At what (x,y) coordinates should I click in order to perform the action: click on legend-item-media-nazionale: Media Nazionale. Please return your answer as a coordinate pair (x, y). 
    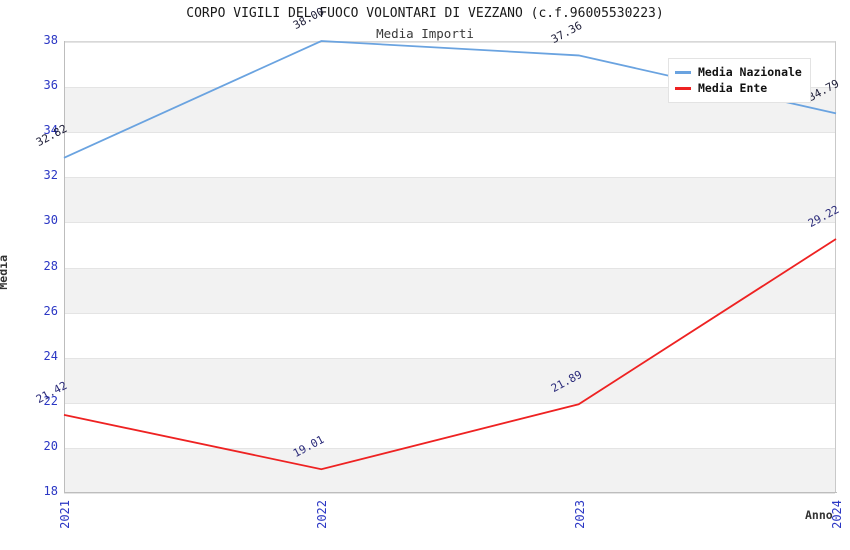
    Looking at the image, I should click on (738, 72).